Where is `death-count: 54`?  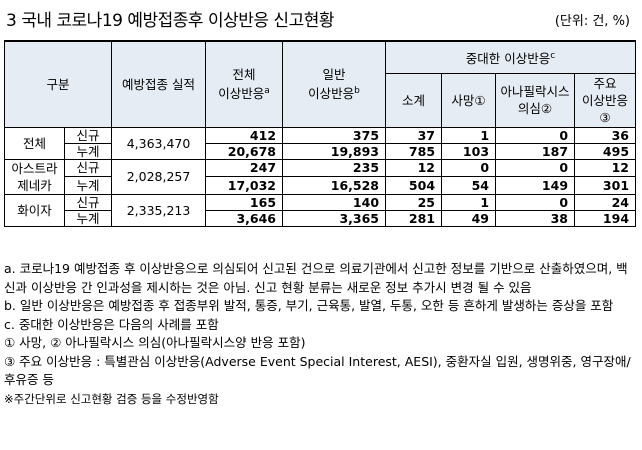 death-count: 54 is located at coordinates (469, 185).